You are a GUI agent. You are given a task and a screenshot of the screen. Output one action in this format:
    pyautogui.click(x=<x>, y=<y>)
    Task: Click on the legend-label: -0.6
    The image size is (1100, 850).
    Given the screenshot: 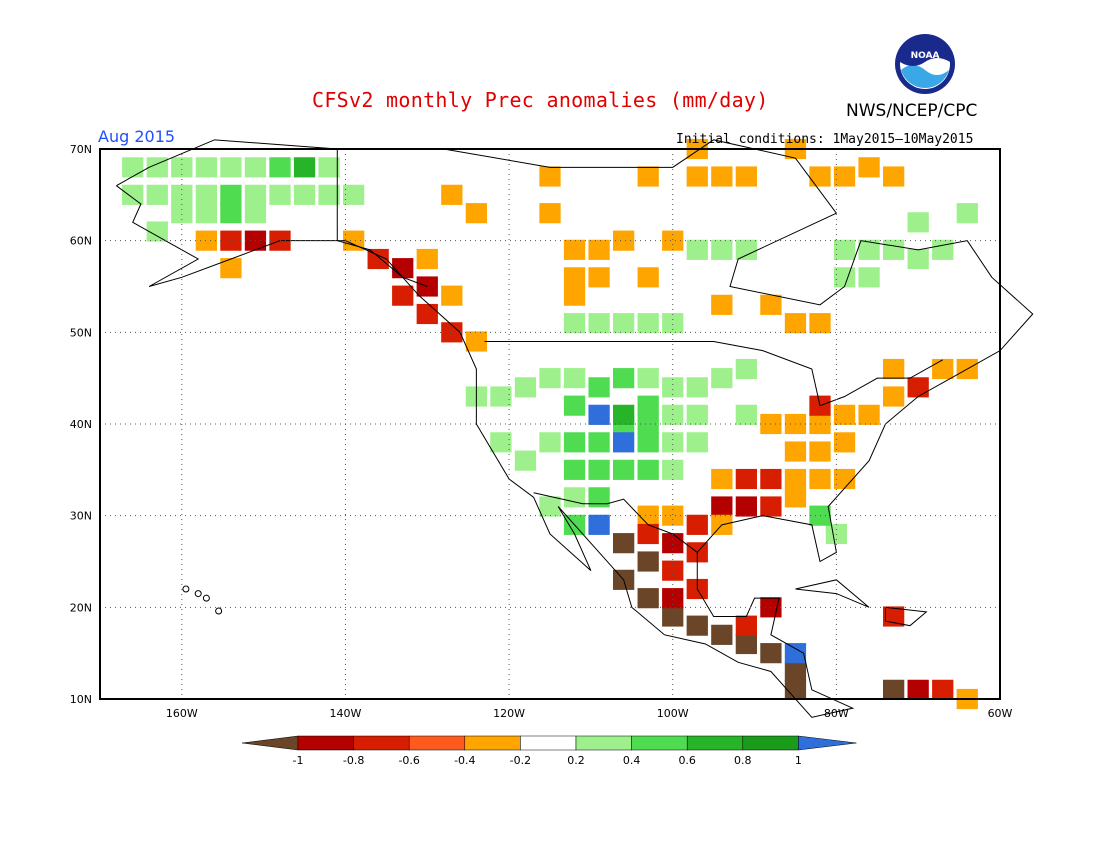 What is the action you would take?
    pyautogui.click(x=408, y=760)
    